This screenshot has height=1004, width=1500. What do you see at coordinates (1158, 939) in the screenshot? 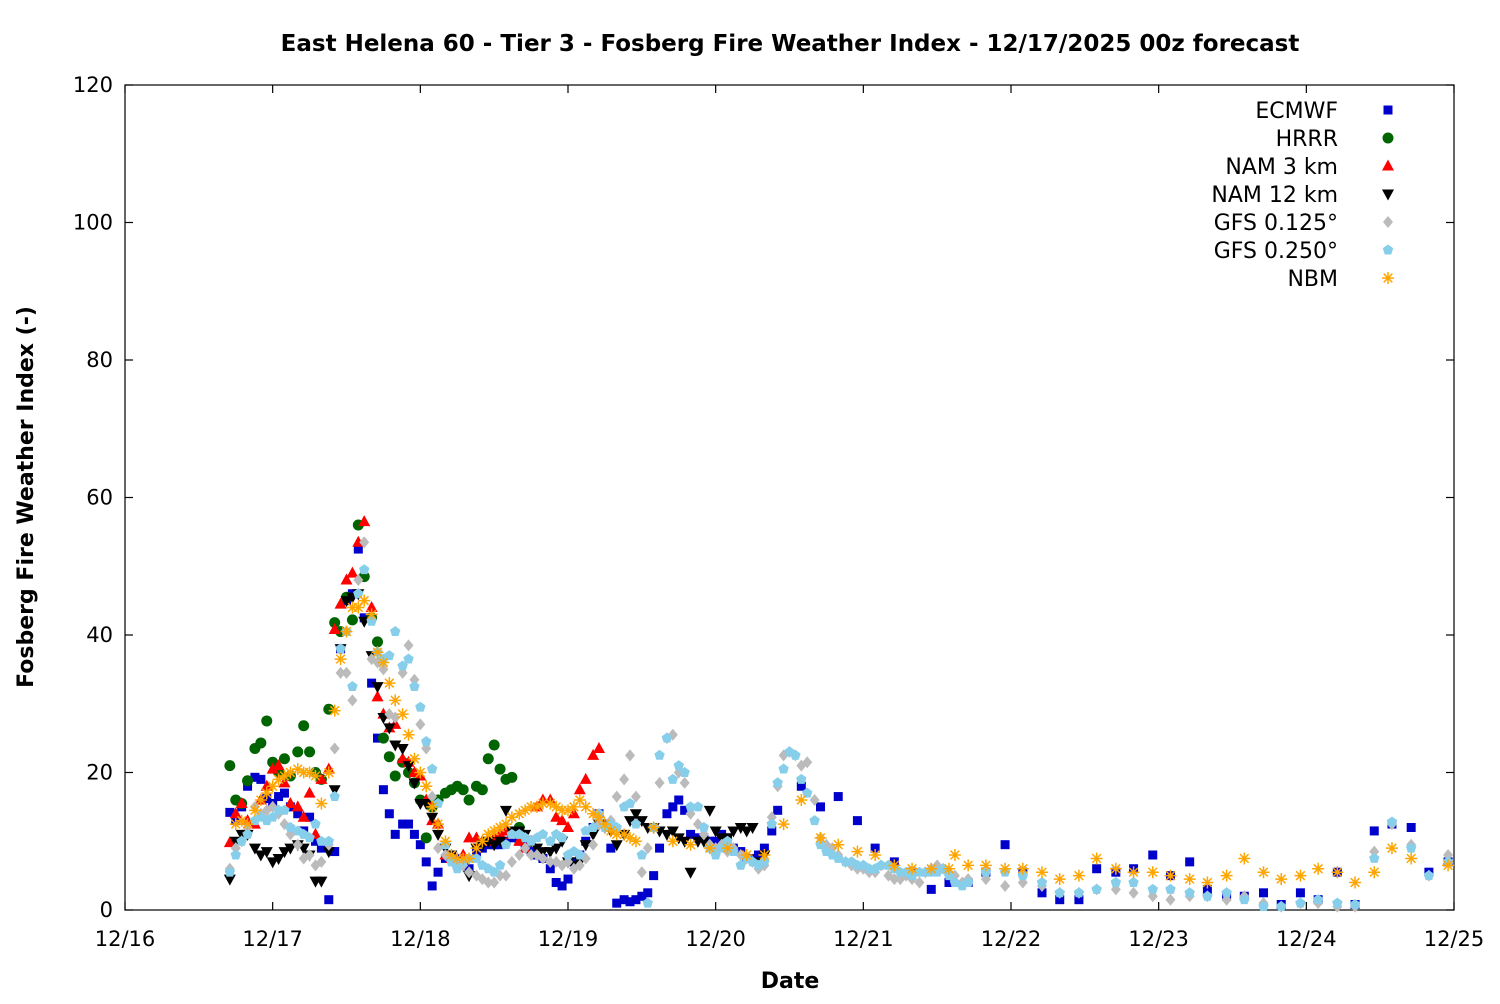
I see `x-tick-label: 12/23` at bounding box center [1158, 939].